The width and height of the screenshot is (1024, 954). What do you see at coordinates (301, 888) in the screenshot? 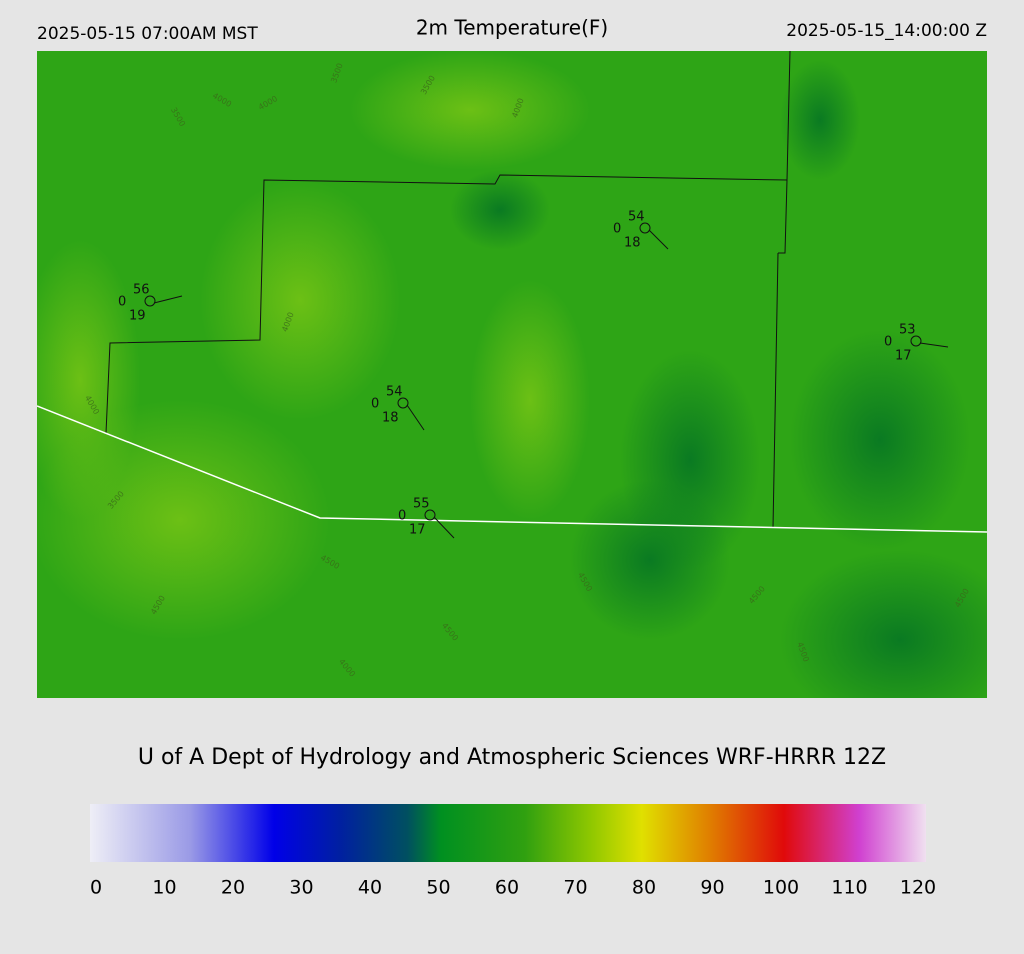
I see `colorbar-tick-label: 30` at bounding box center [301, 888].